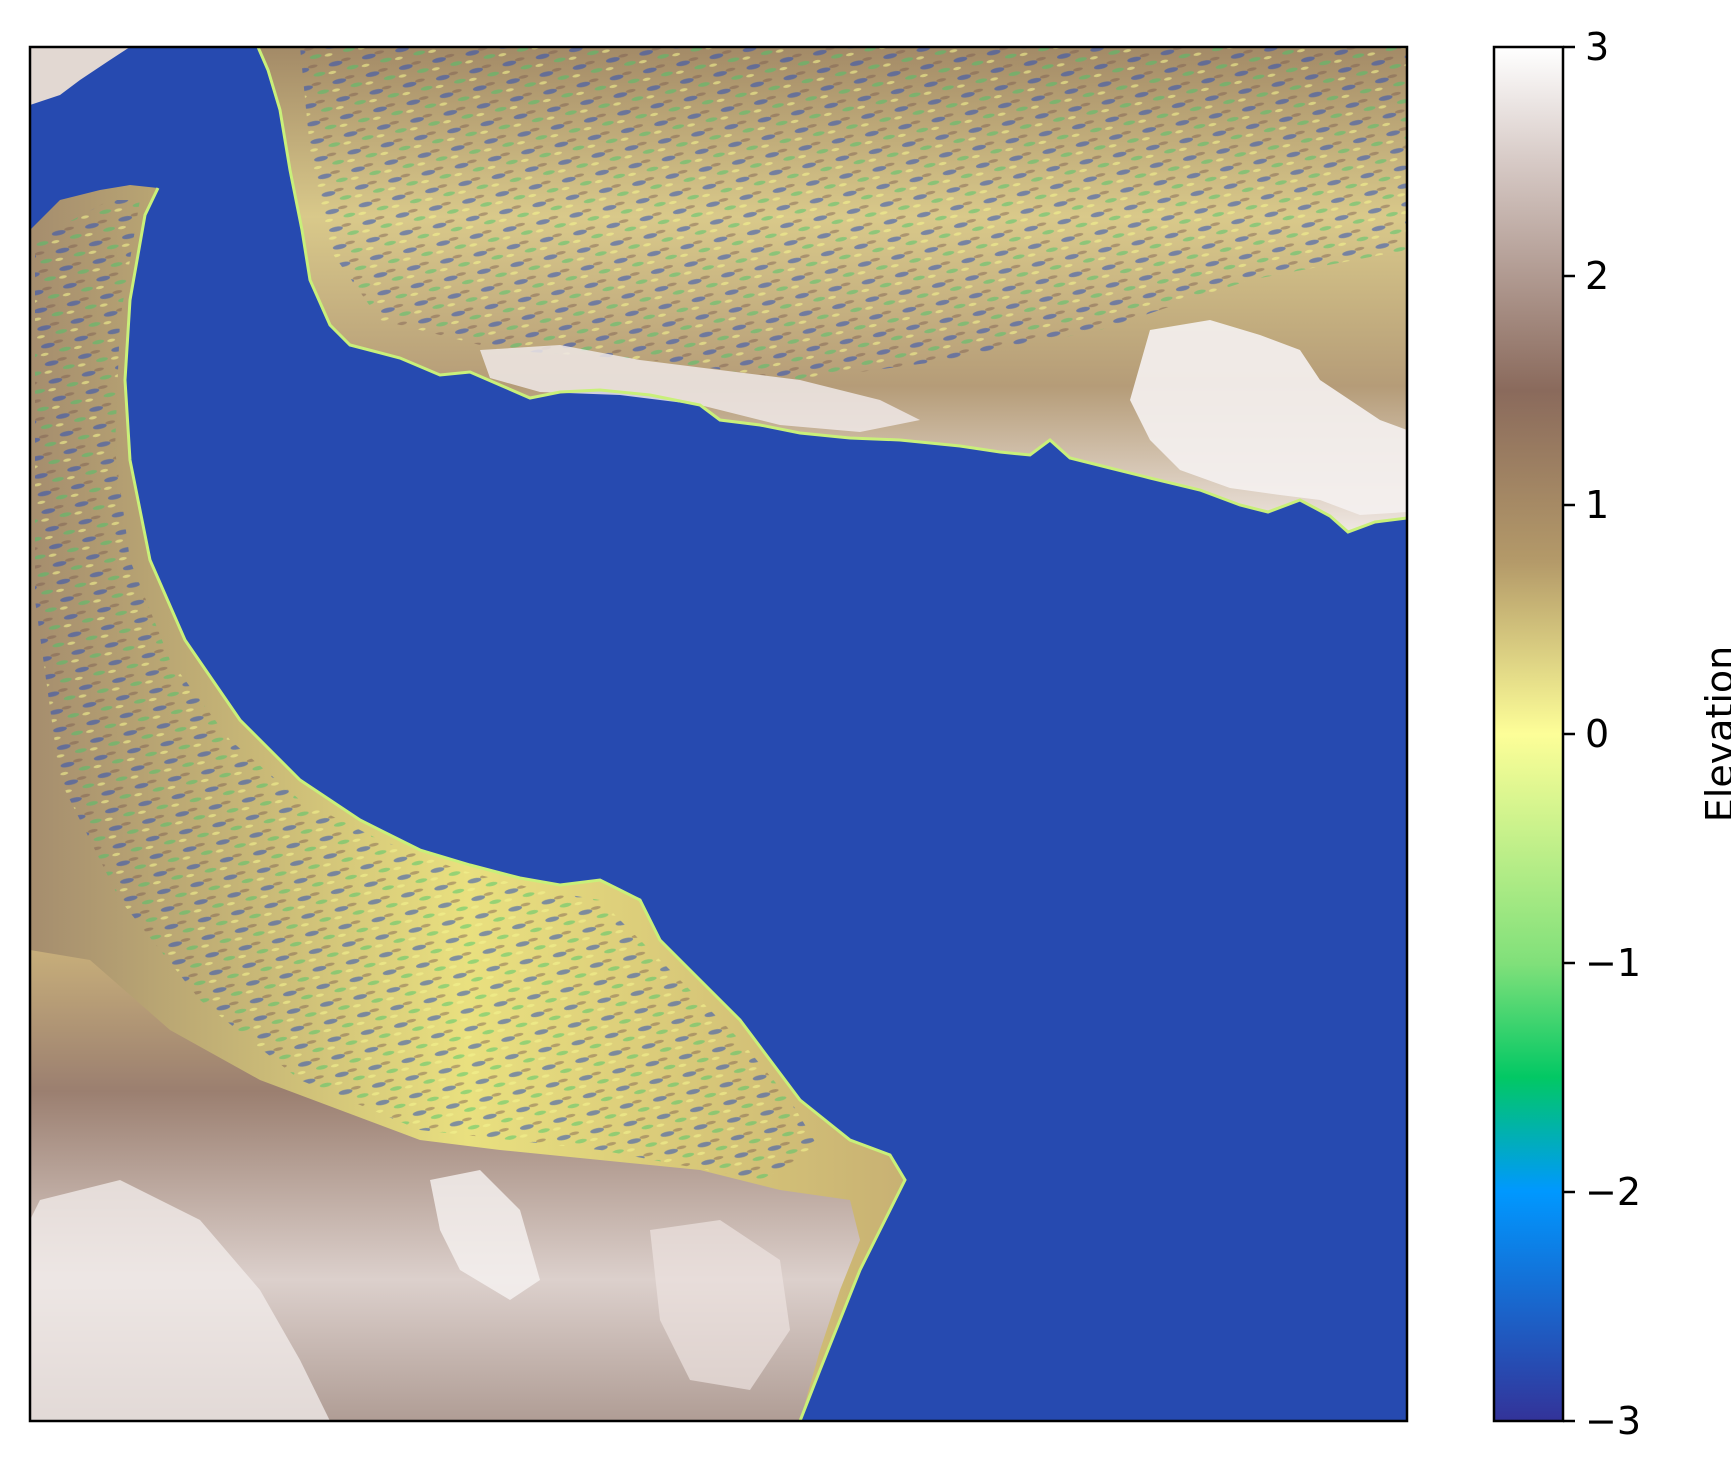  What do you see at coordinates (1613, 1421) in the screenshot?
I see `colorbar-tick-label: −3` at bounding box center [1613, 1421].